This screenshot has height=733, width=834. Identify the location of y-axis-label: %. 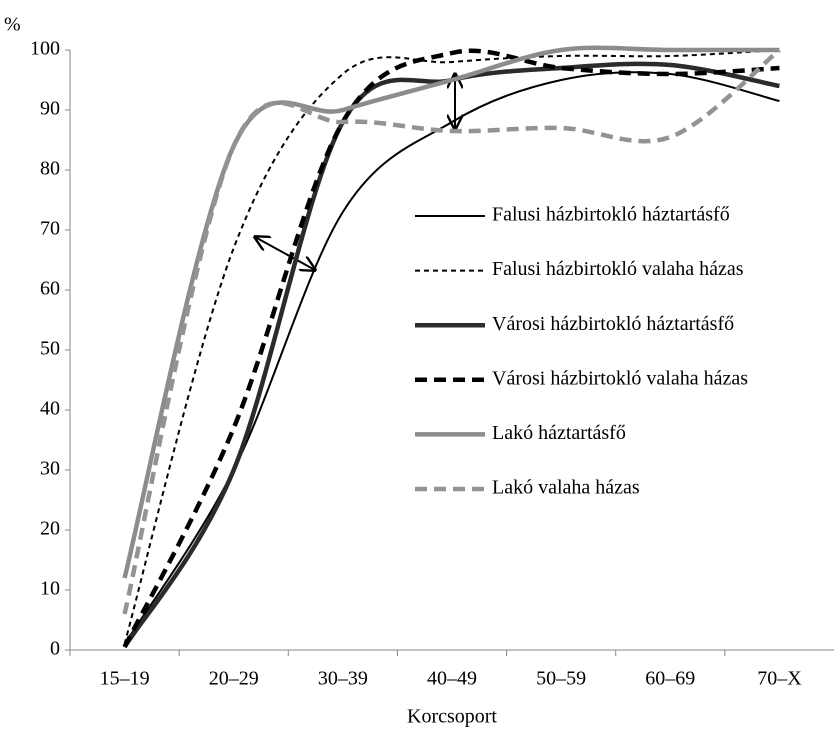
(12, 25).